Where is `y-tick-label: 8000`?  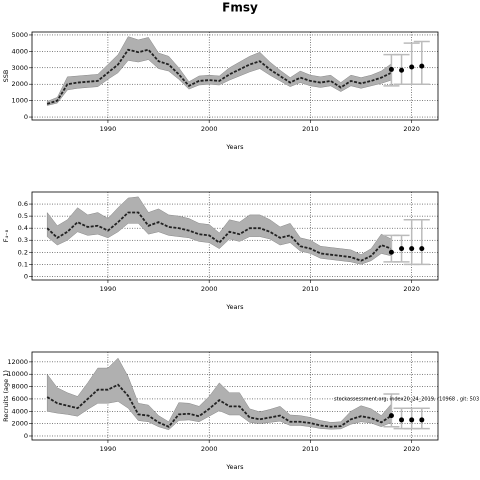 y-tick-label: 8000 is located at coordinates (19, 387).